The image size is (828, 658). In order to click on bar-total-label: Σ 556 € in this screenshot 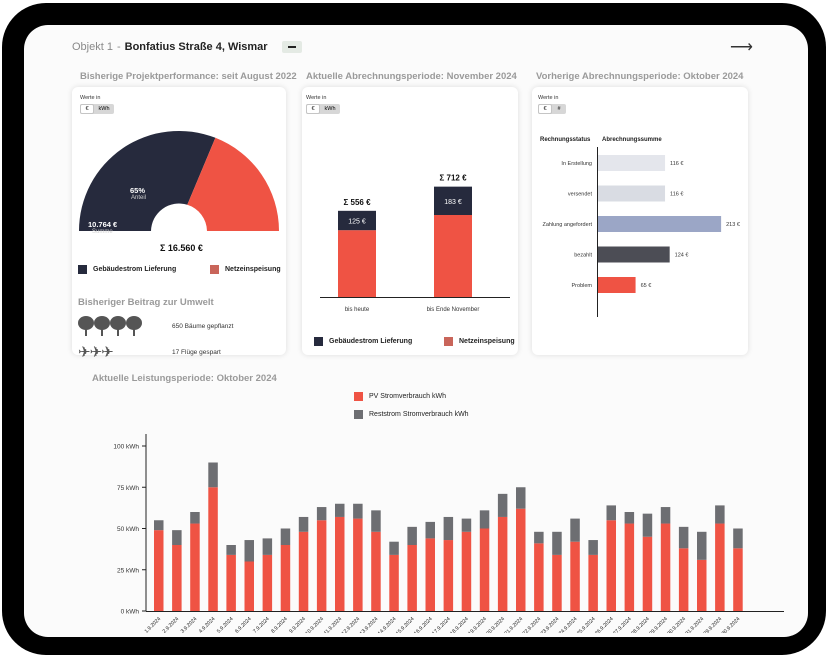, I will do `click(357, 202)`.